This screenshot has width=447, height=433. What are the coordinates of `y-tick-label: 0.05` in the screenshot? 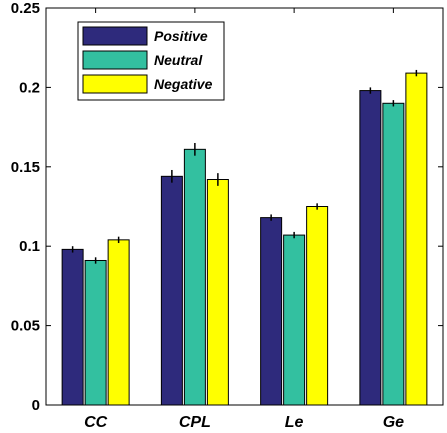 It's located at (25, 326).